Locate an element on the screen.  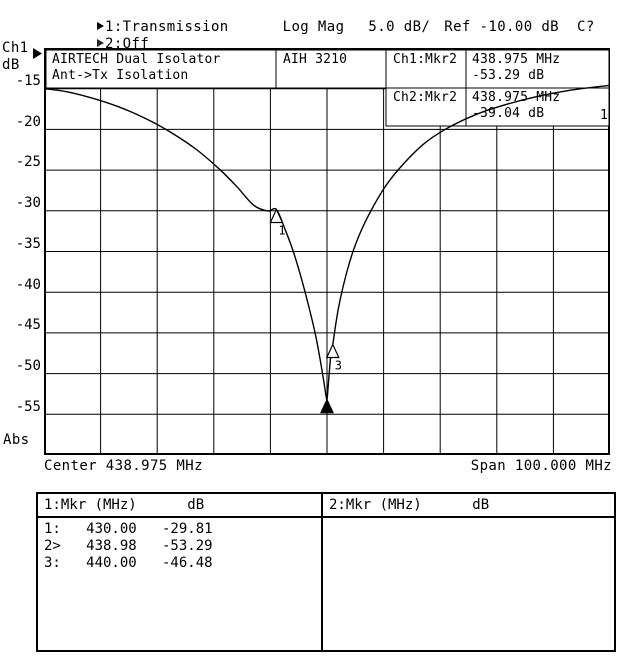
channel1-reference-level: Ref -10.00 dB is located at coordinates (502, 27).